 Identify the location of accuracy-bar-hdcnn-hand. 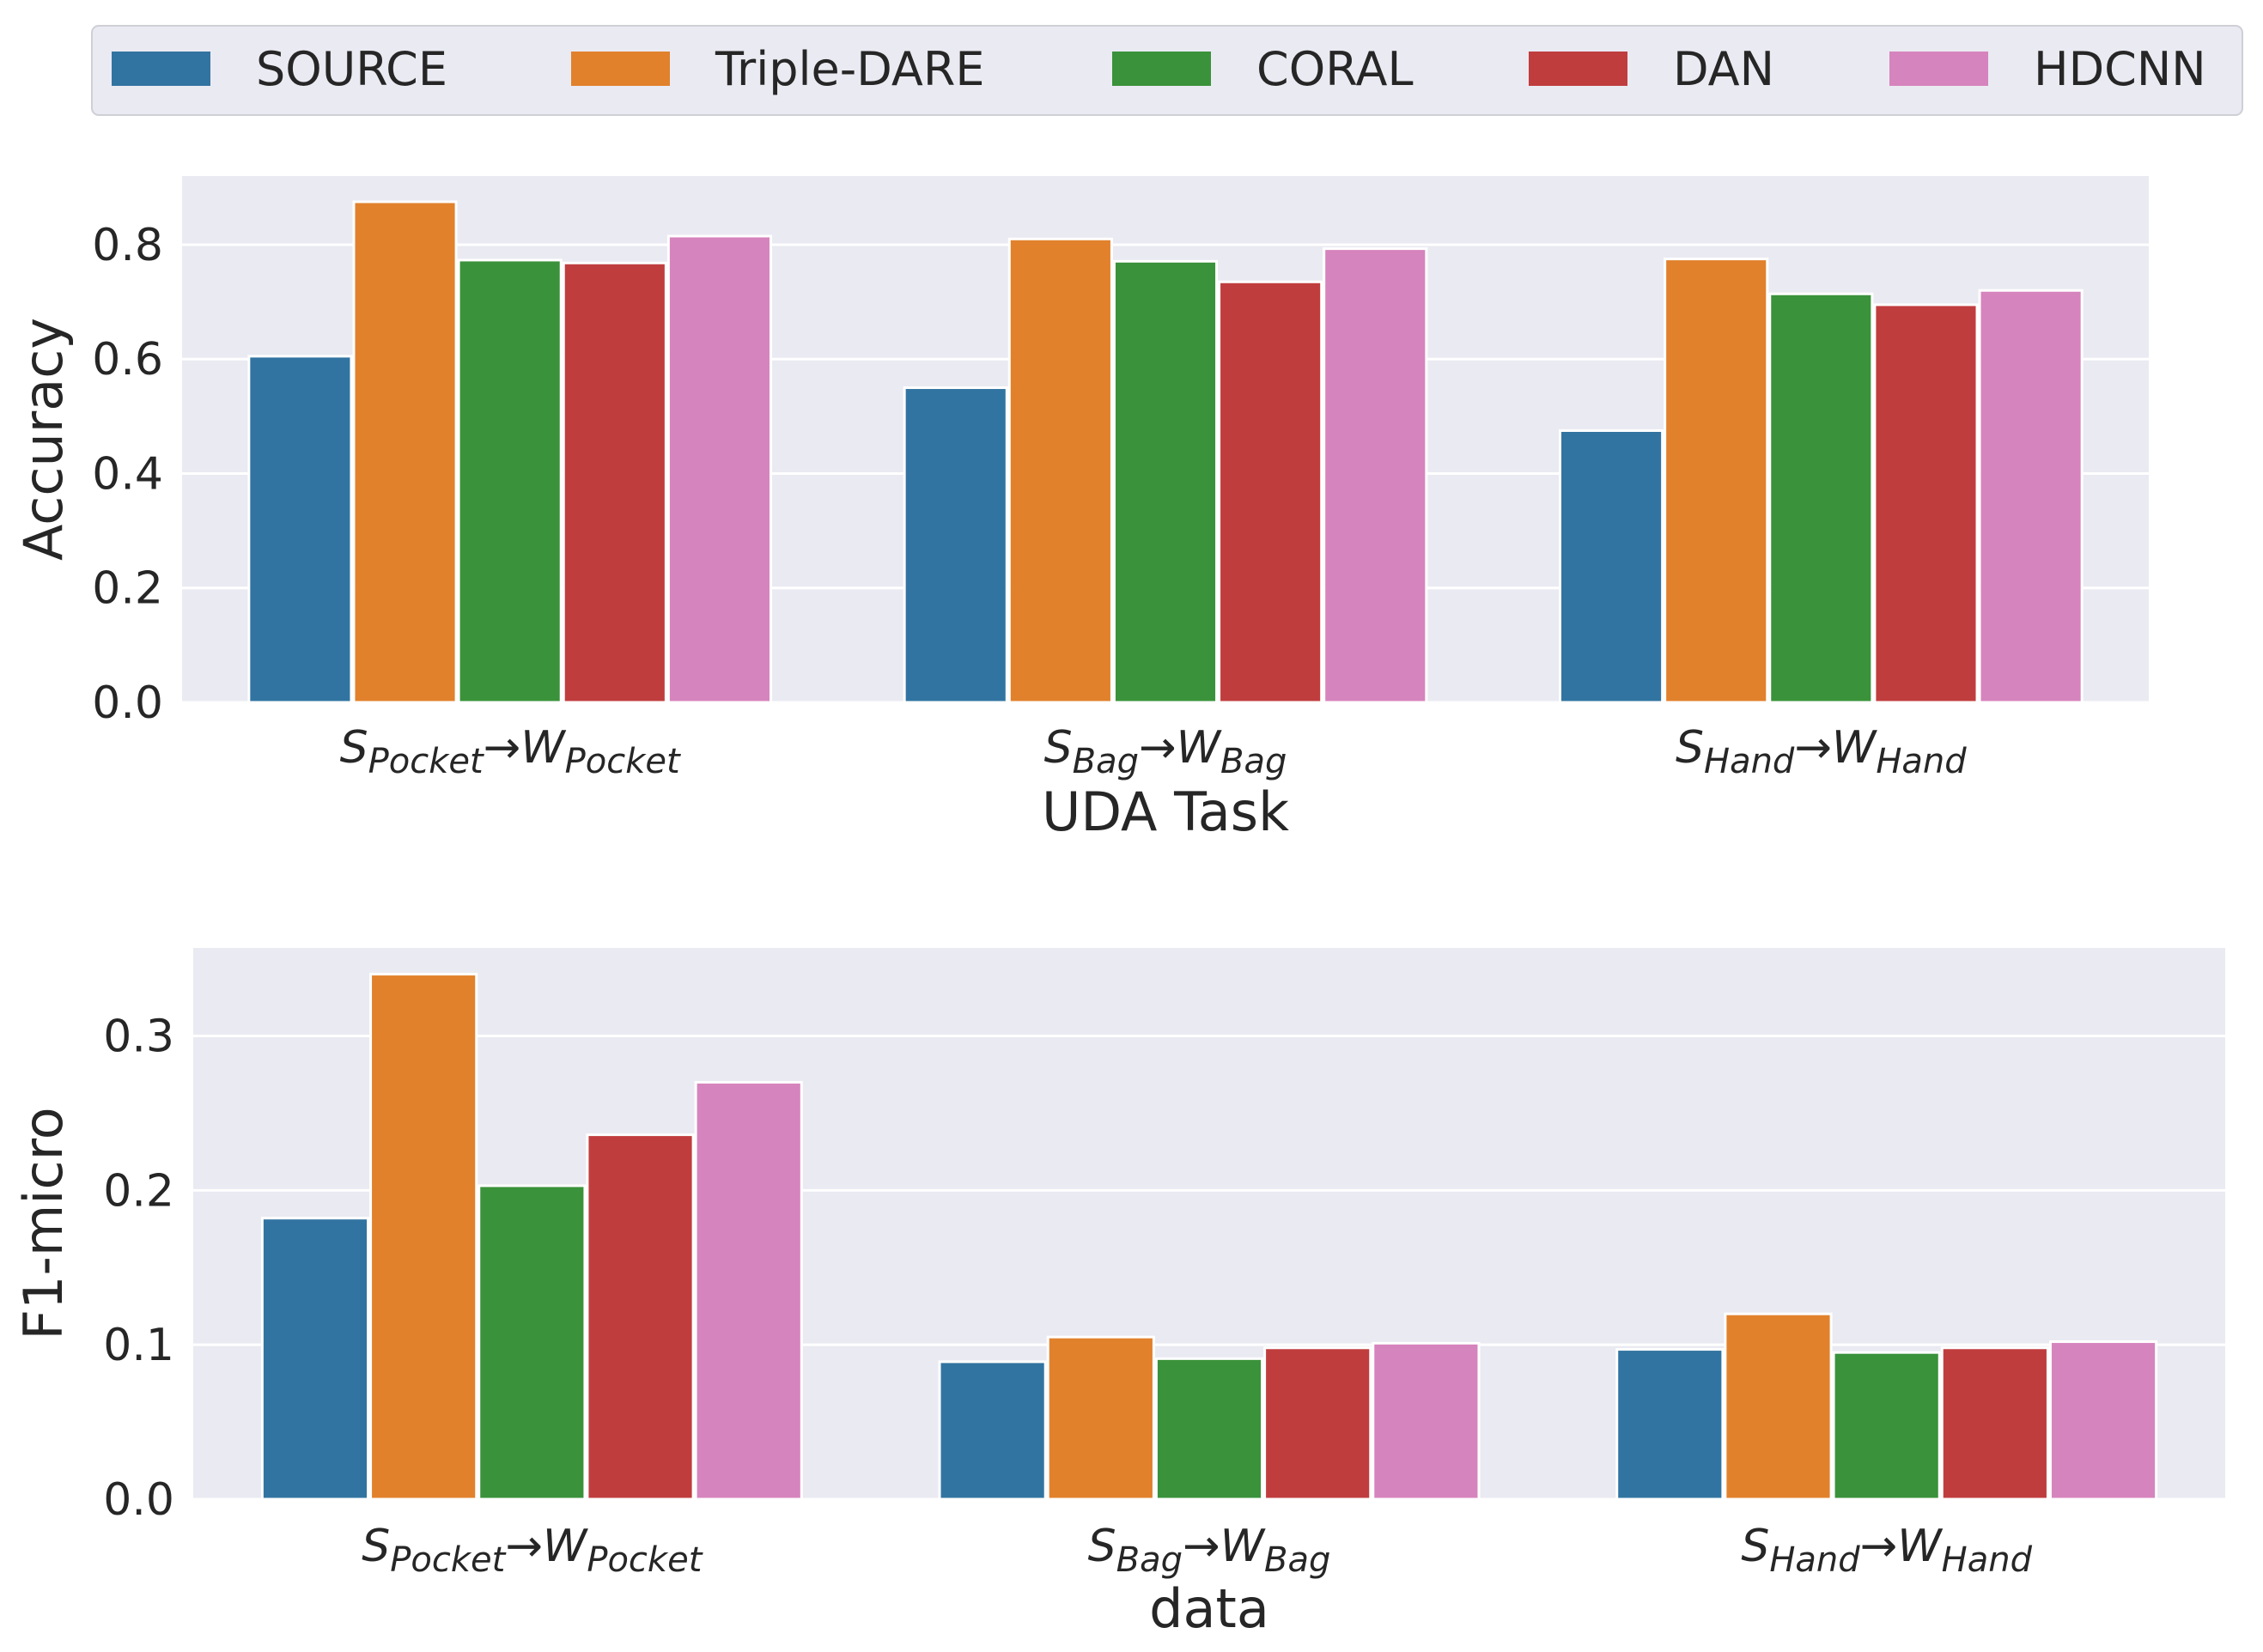
(2031, 496).